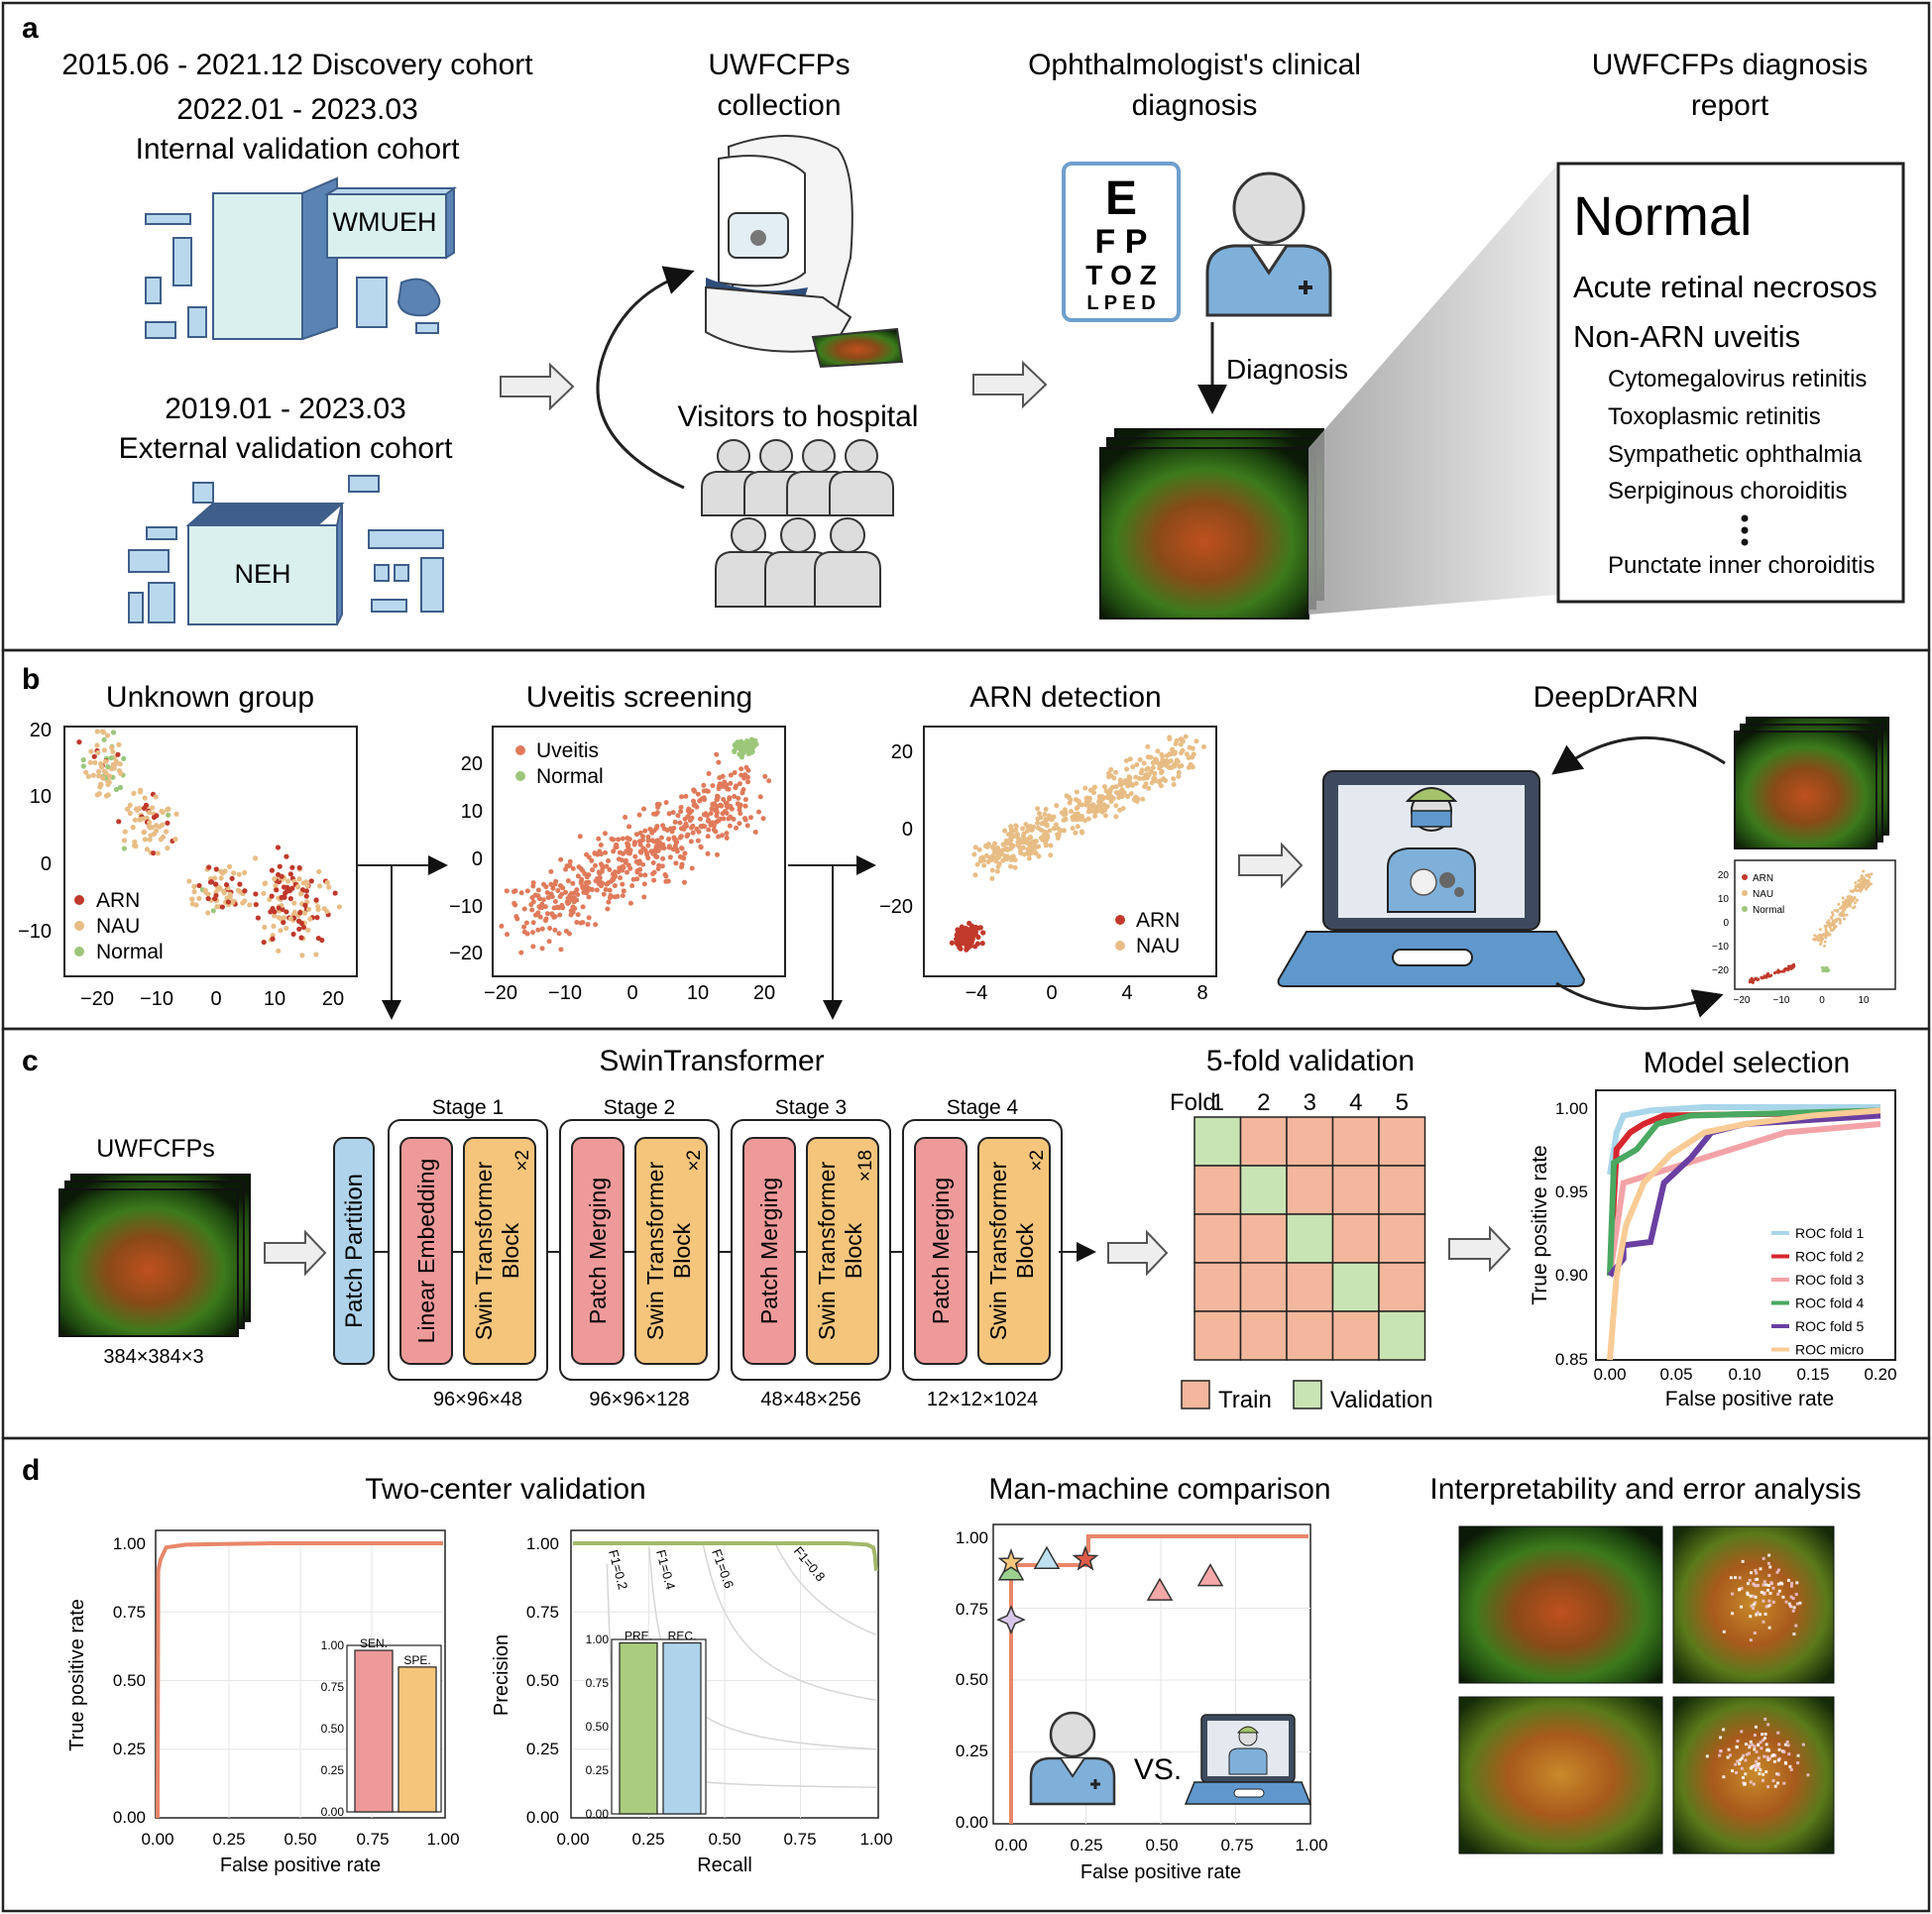  Describe the element at coordinates (638, 1728) in the screenshot. I see `inset-bar` at that location.